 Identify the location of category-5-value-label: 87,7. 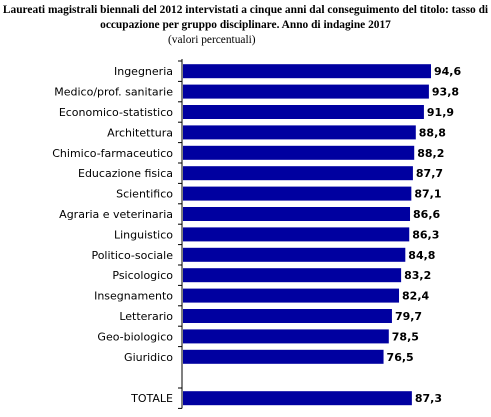
(429, 173).